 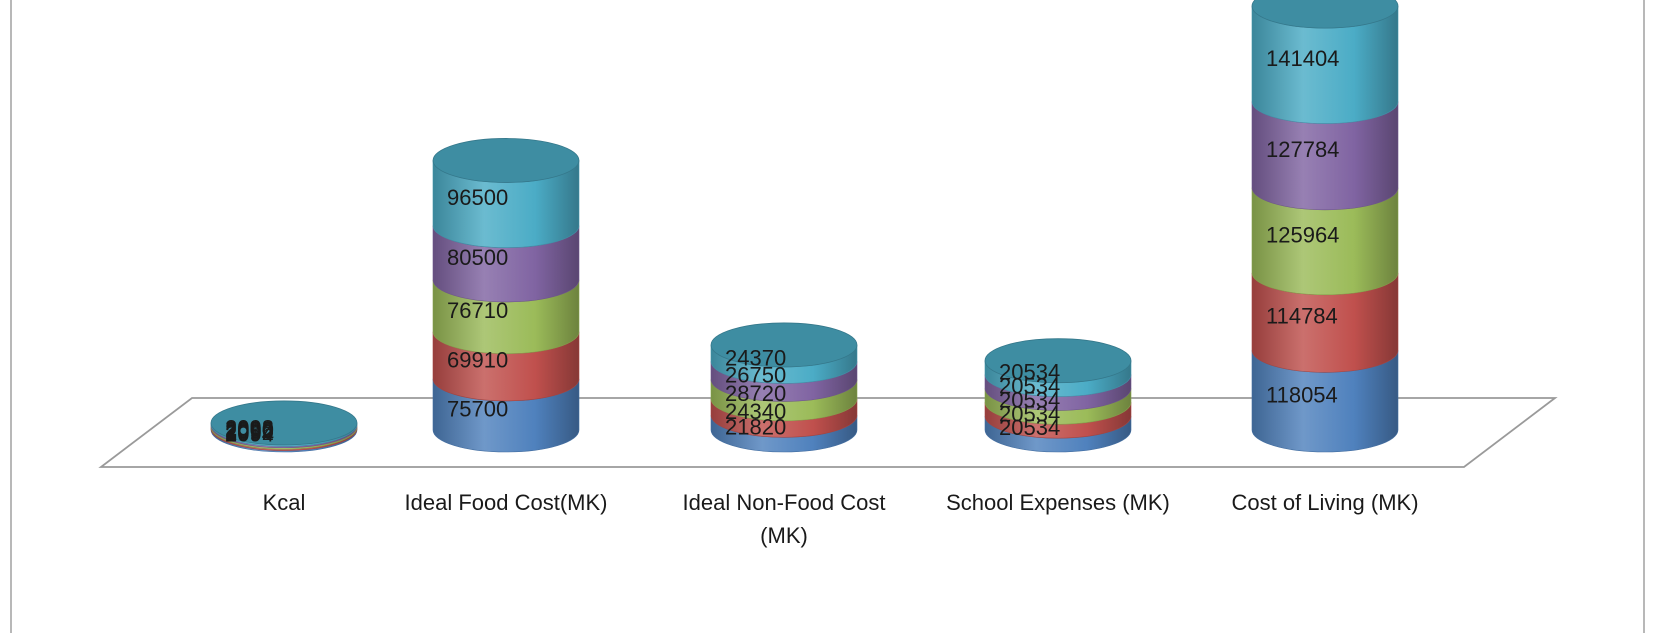 I want to click on data-label: 2092, so click(x=249, y=432).